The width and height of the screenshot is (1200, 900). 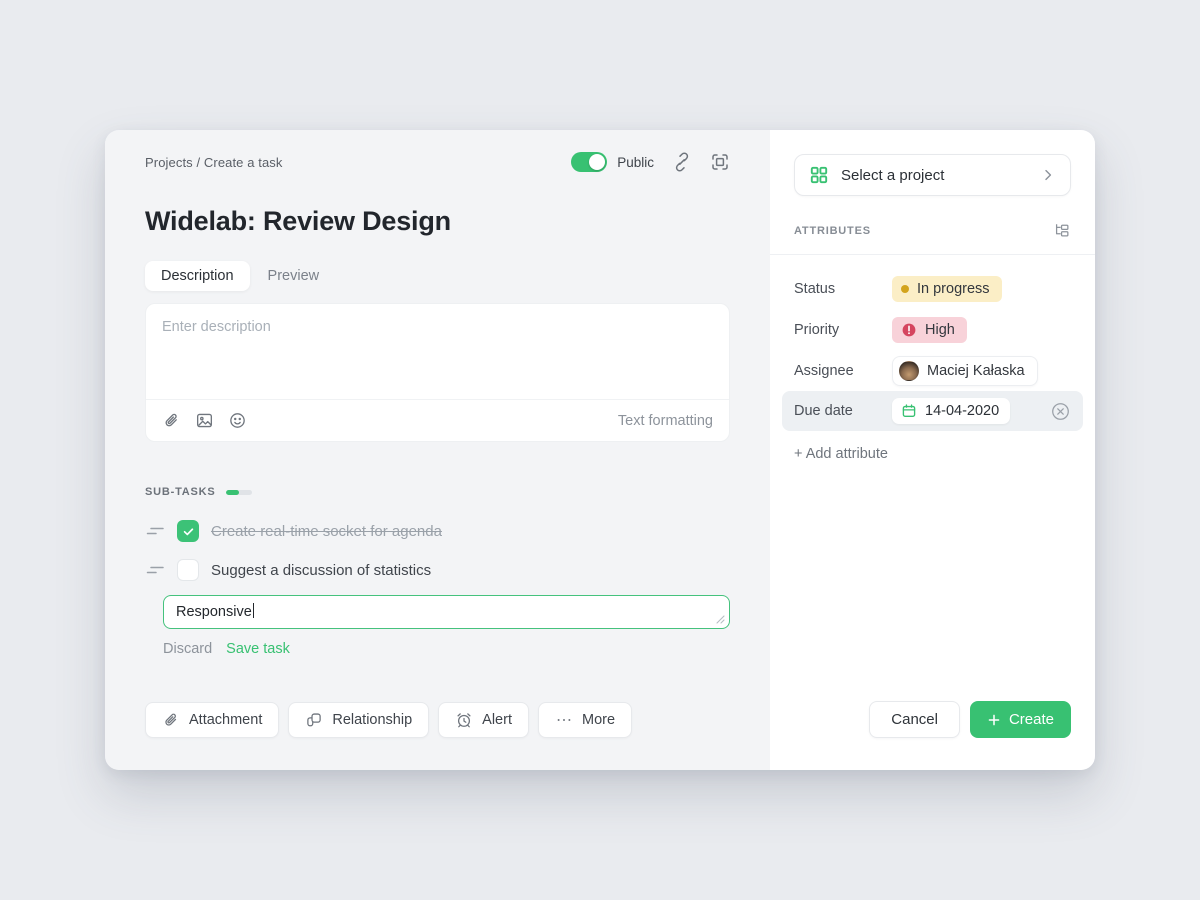 What do you see at coordinates (298, 221) in the screenshot?
I see `task-title: Widelab: Review Design` at bounding box center [298, 221].